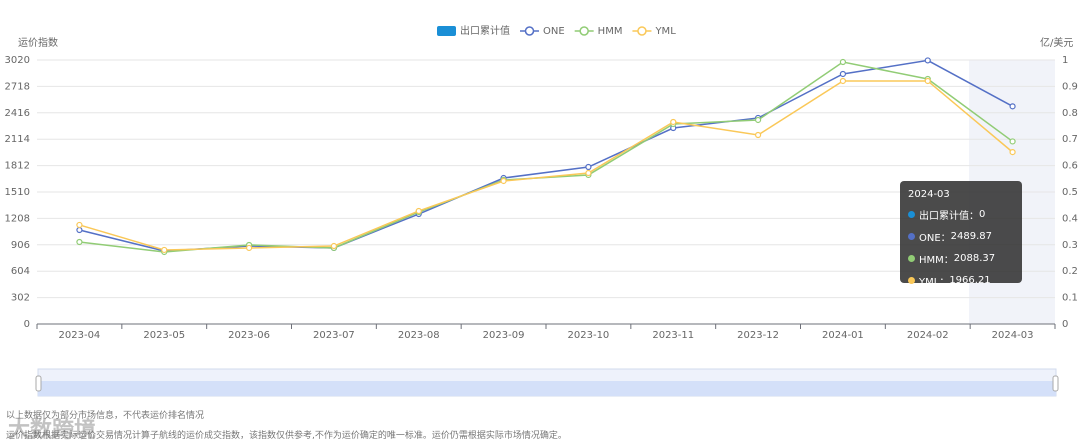 This screenshot has height=445, width=1080. What do you see at coordinates (929, 194) in the screenshot?
I see `tooltip-title: 2024-03` at bounding box center [929, 194].